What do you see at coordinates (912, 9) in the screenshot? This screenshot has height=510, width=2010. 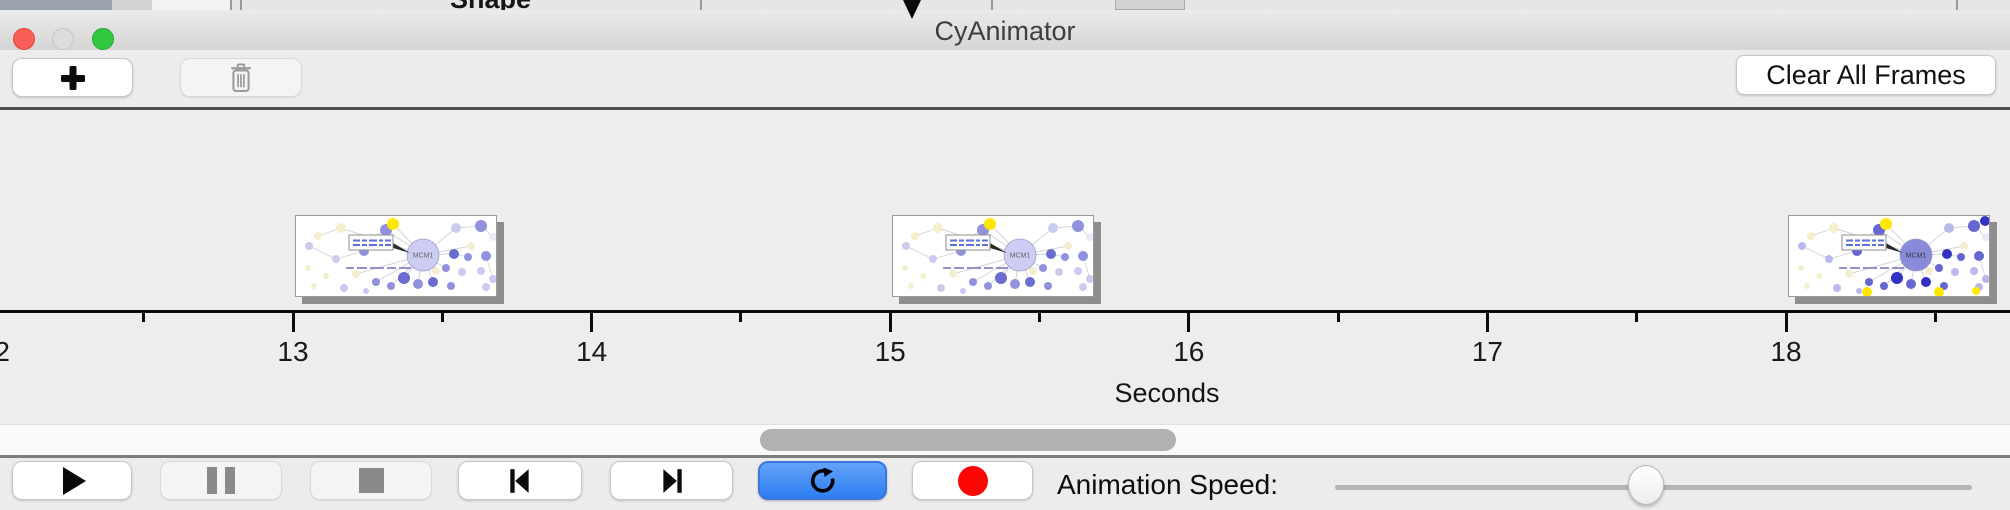 I see `mouse-cursor` at bounding box center [912, 9].